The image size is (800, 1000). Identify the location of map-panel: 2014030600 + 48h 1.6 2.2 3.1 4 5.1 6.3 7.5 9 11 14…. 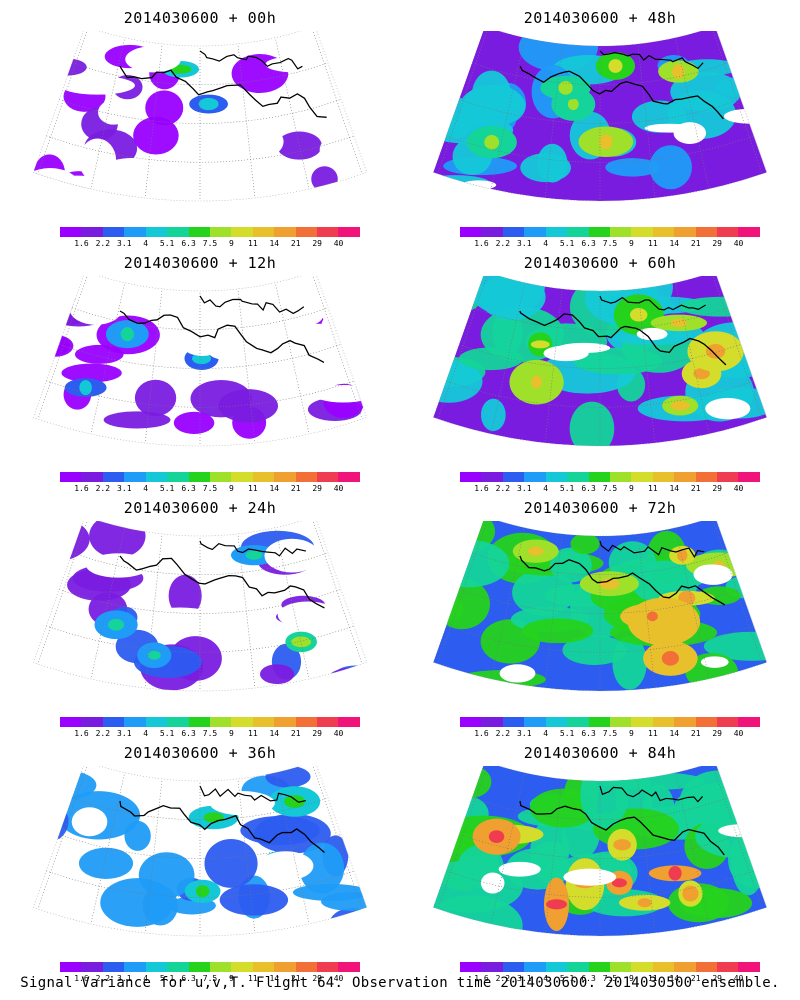
(600, 127).